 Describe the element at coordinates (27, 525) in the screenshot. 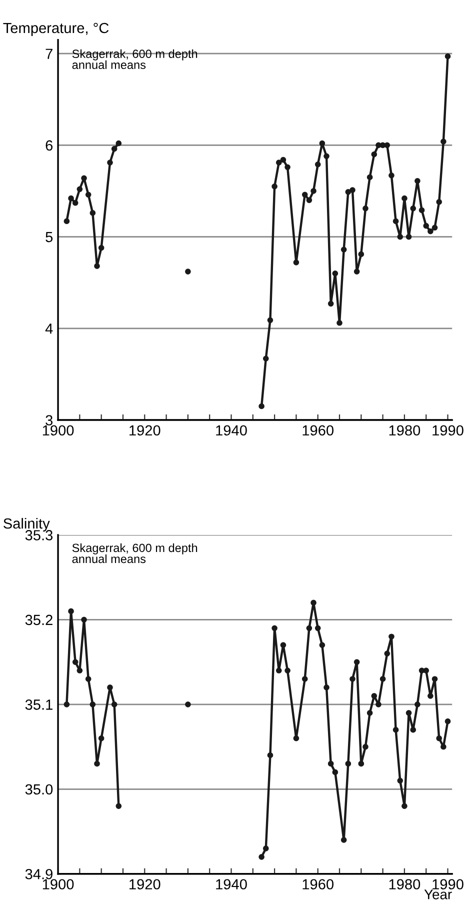

I see `y-axis-title: Salinity` at that location.